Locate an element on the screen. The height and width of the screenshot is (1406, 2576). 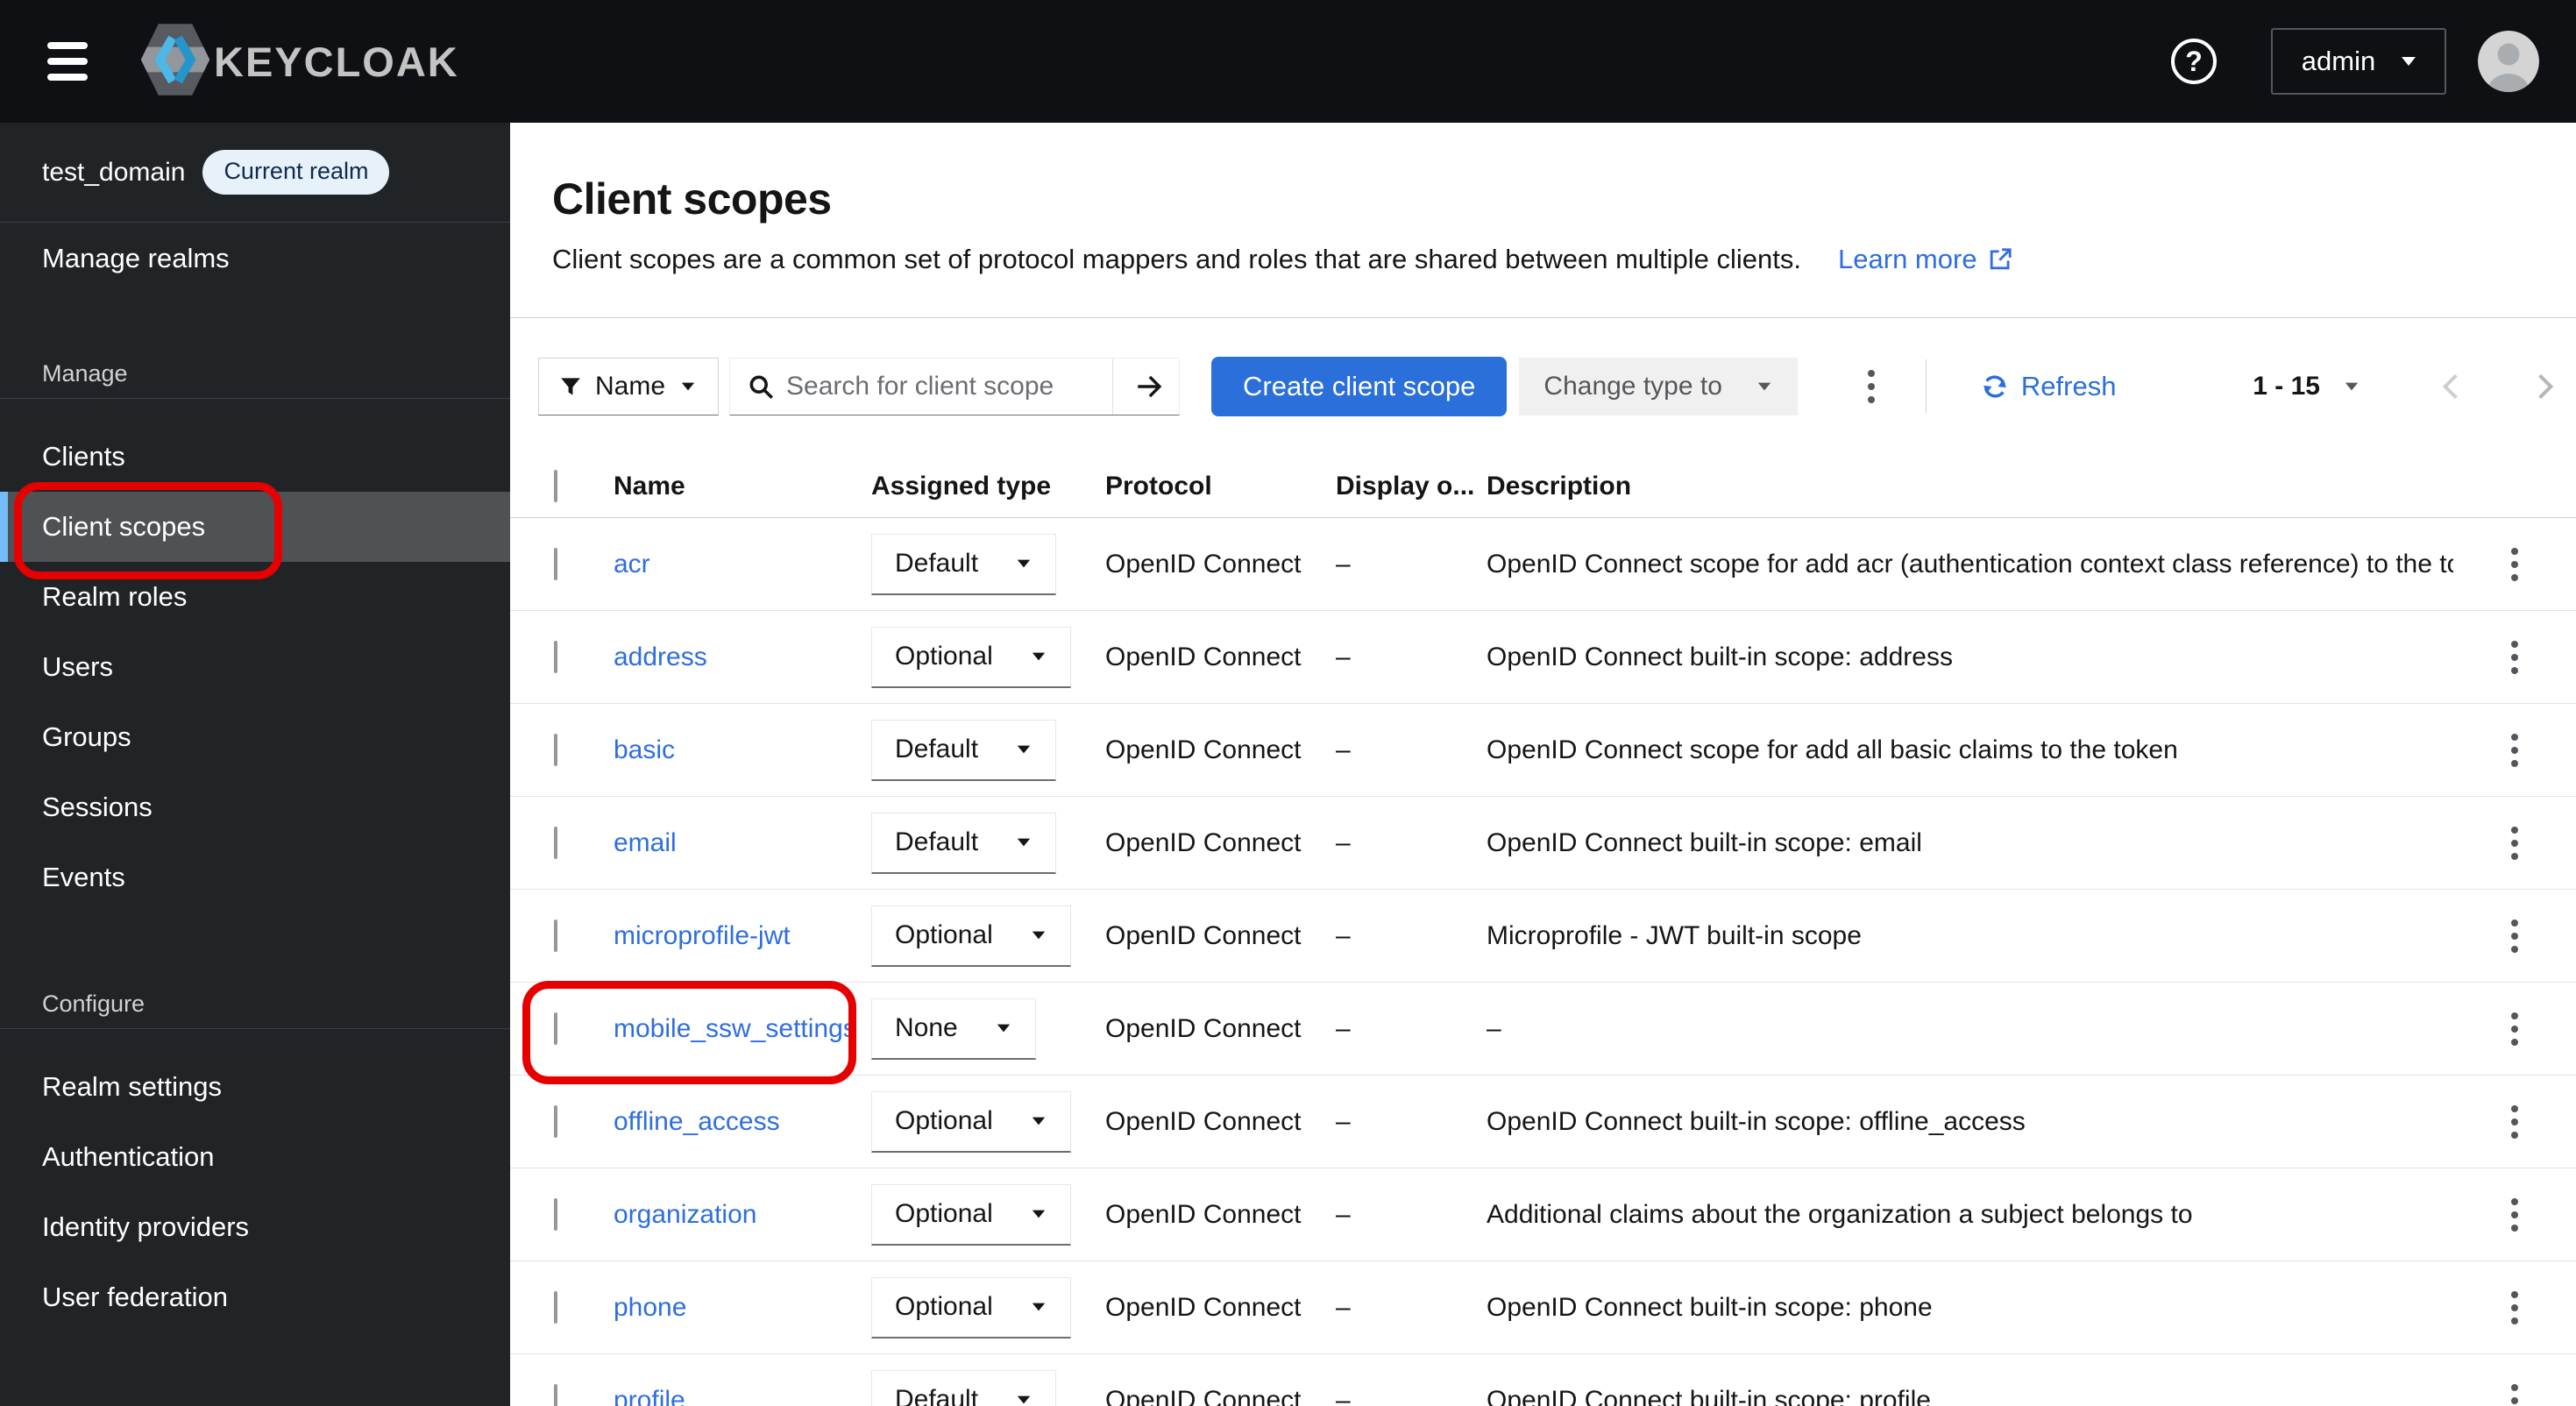
client-scope-link: organization is located at coordinates (685, 1214).